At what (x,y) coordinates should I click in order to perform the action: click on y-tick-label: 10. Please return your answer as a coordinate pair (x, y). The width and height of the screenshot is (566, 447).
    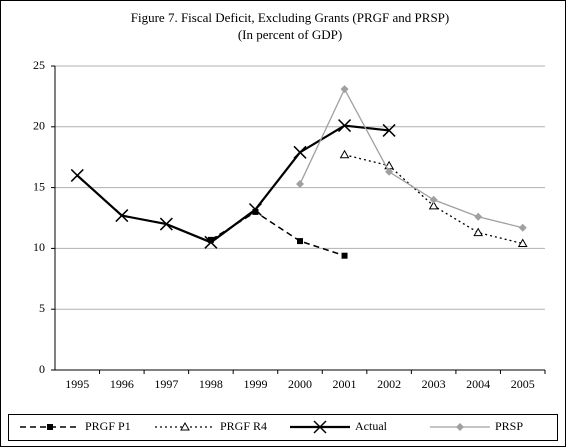
    Looking at the image, I should click on (39, 247).